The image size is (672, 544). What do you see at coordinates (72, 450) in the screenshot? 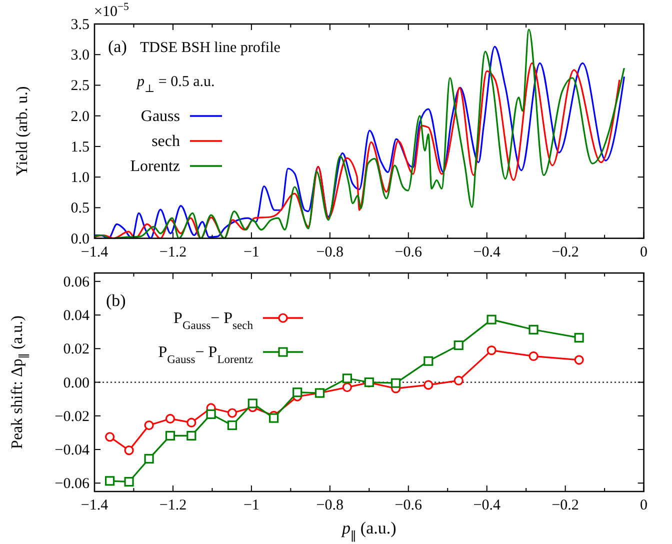
I see `y-tick-label: −0.04` at bounding box center [72, 450].